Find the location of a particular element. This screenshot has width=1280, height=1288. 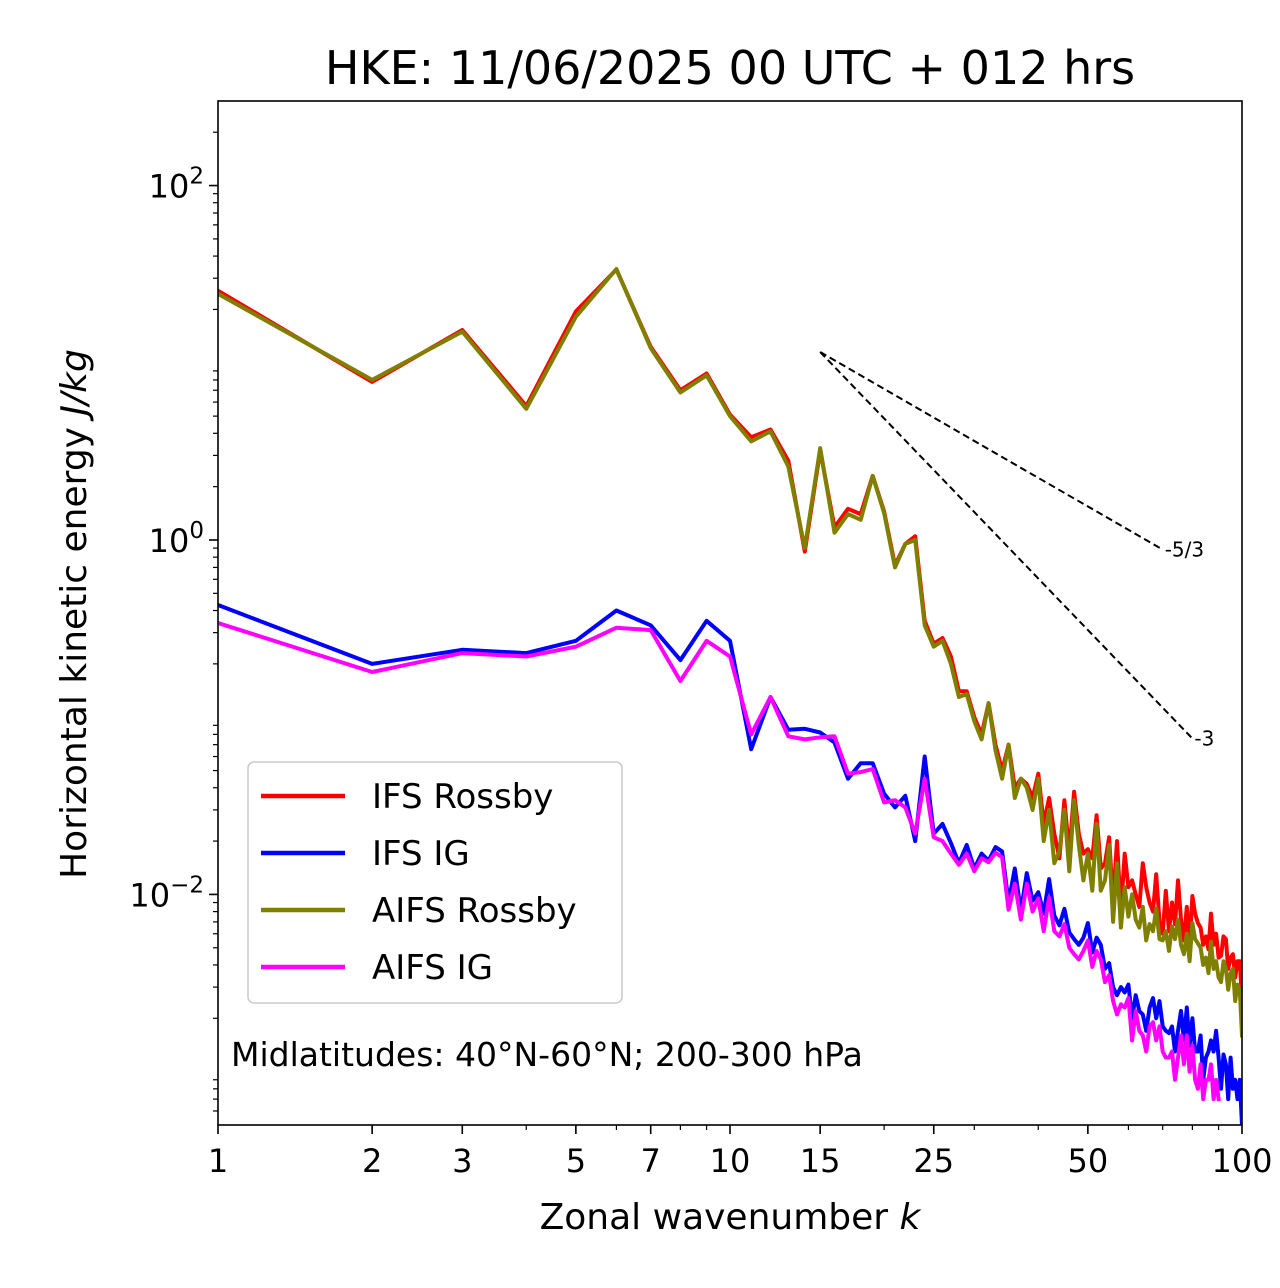

y-tick-label: 10⁻² is located at coordinates (166, 893).